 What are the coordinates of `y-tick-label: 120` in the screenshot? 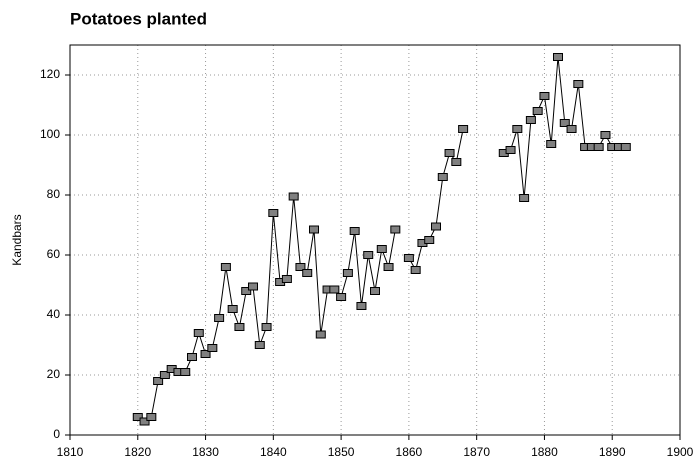 It's located at (50, 74).